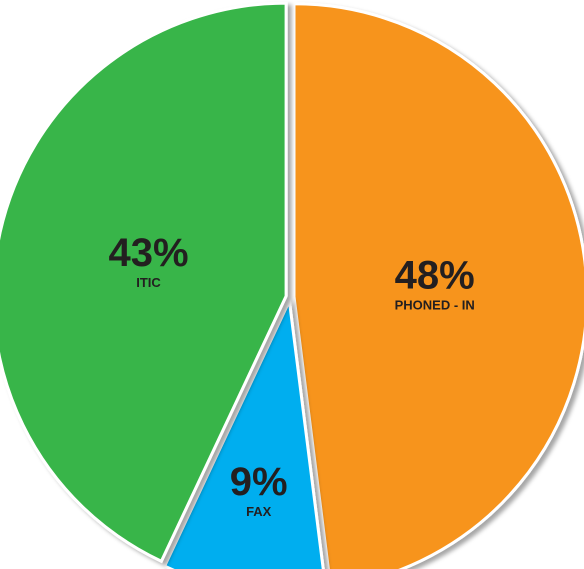 The height and width of the screenshot is (569, 584). Describe the element at coordinates (148, 282) in the screenshot. I see `slice-category-label: ITIC` at that location.